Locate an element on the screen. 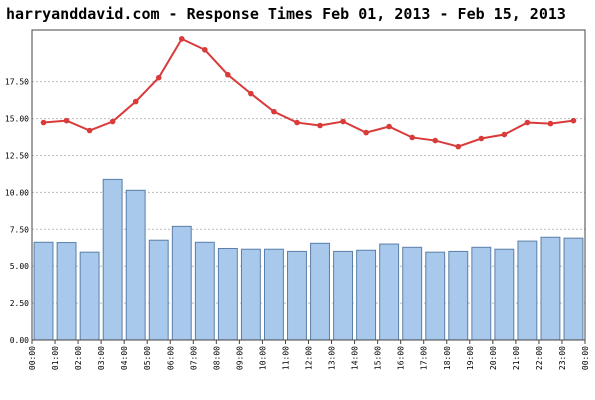 The height and width of the screenshot is (400, 595). x-tick-label: 13:00 is located at coordinates (332, 358).